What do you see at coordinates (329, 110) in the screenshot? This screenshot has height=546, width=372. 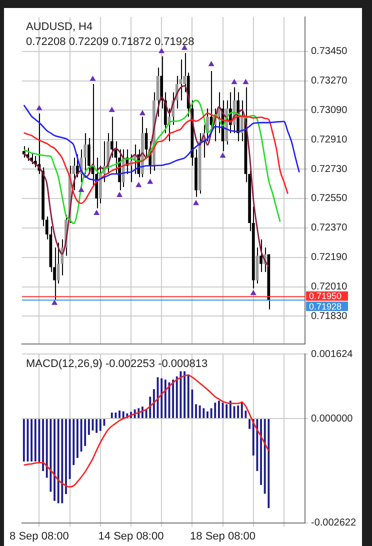 I see `y-tick-label: 0.73090` at bounding box center [329, 110].